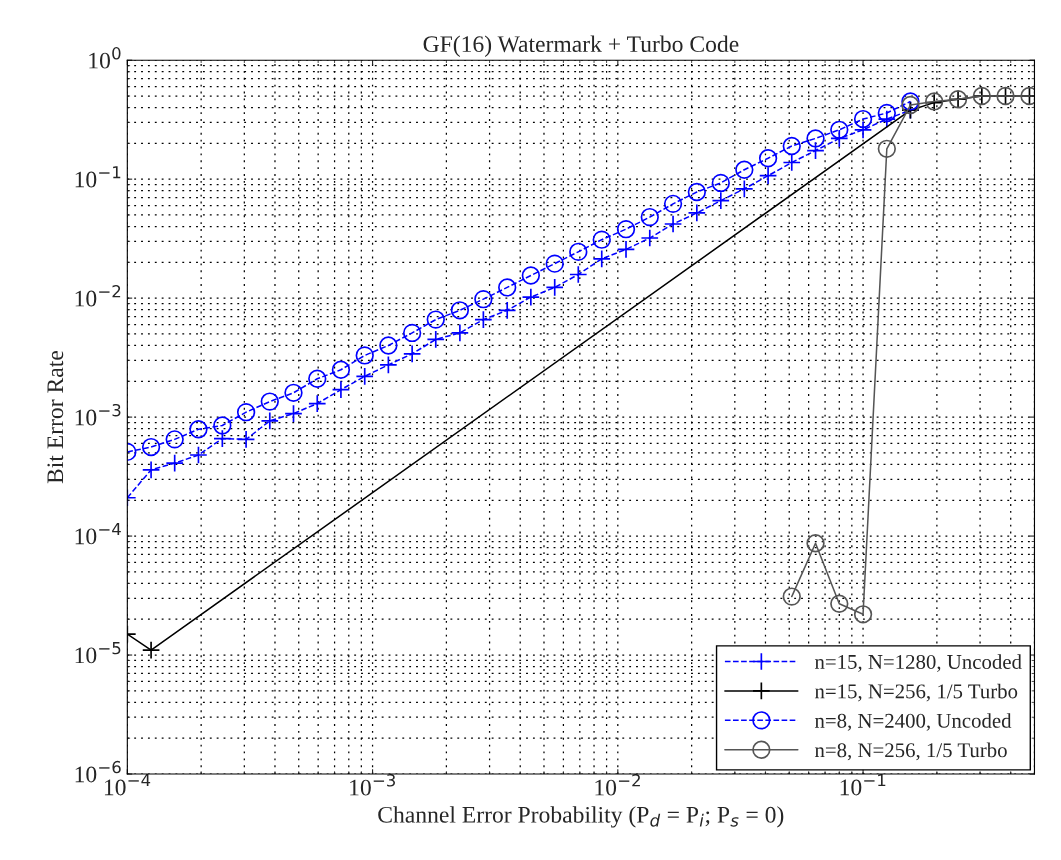 The height and width of the screenshot is (860, 1061). Describe the element at coordinates (98, 295) in the screenshot. I see `y-tick-label: 10$^{−2}$` at that location.